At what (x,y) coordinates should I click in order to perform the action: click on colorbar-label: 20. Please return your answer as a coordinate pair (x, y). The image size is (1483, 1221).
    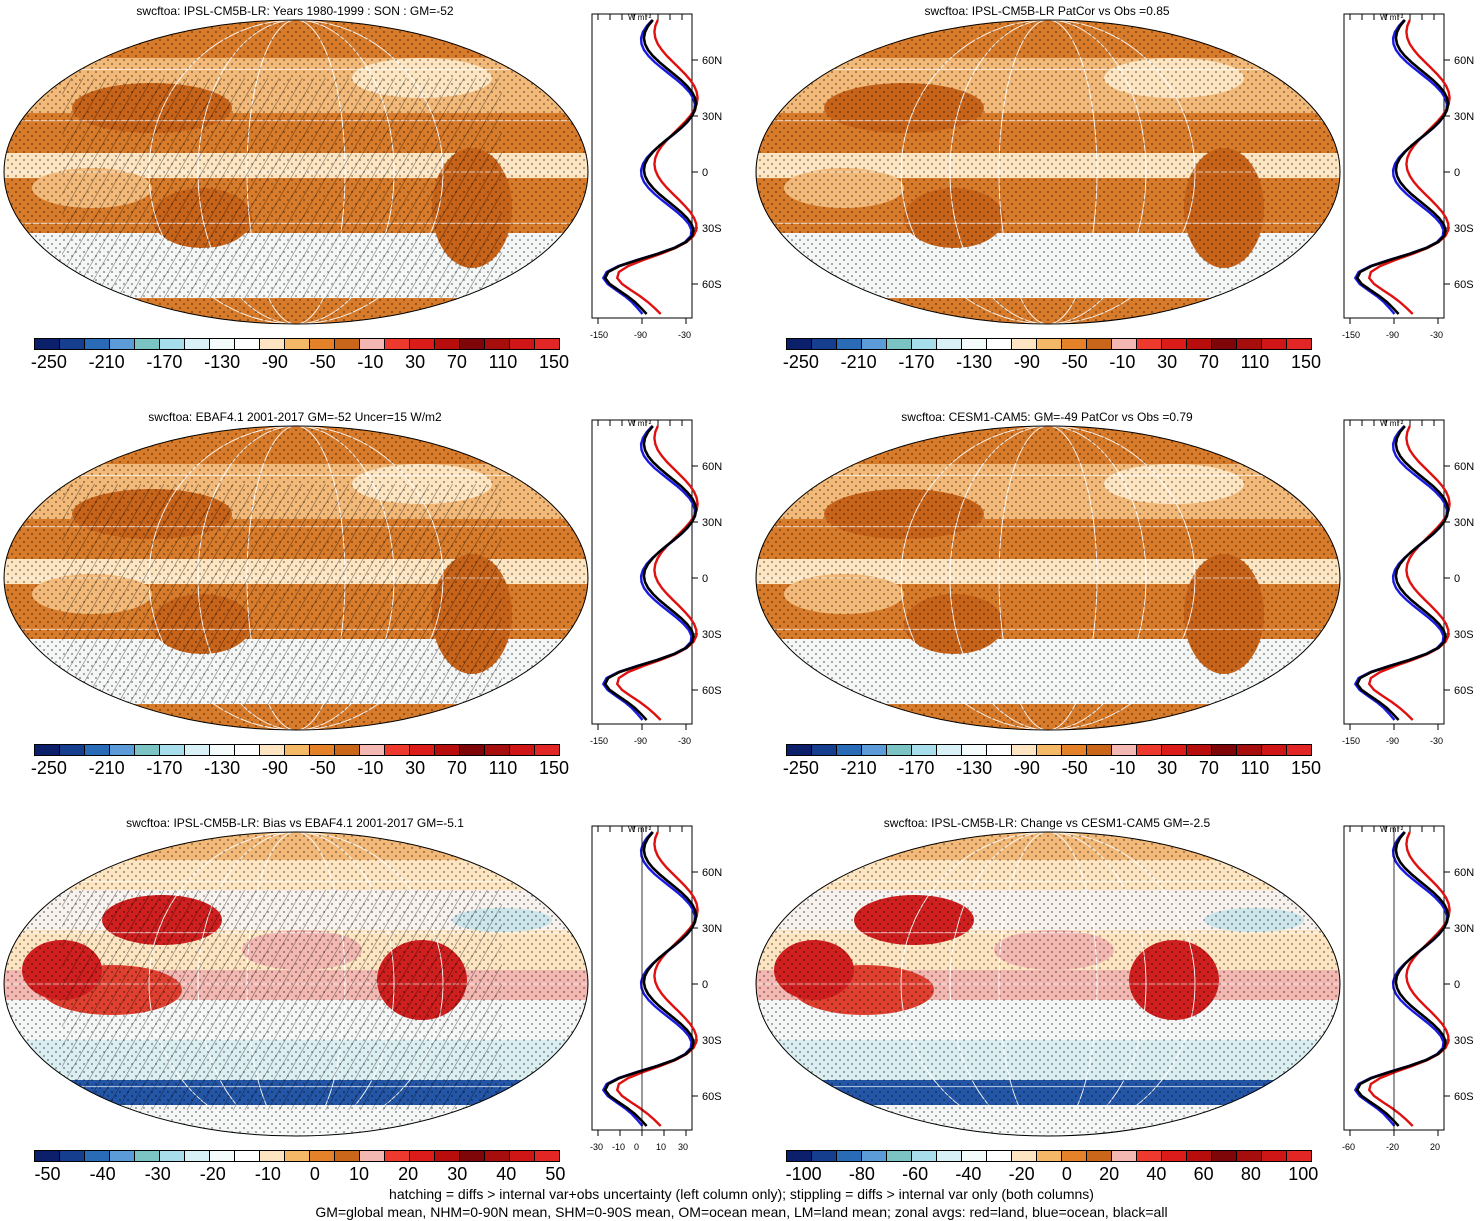
    Looking at the image, I should click on (1109, 1174).